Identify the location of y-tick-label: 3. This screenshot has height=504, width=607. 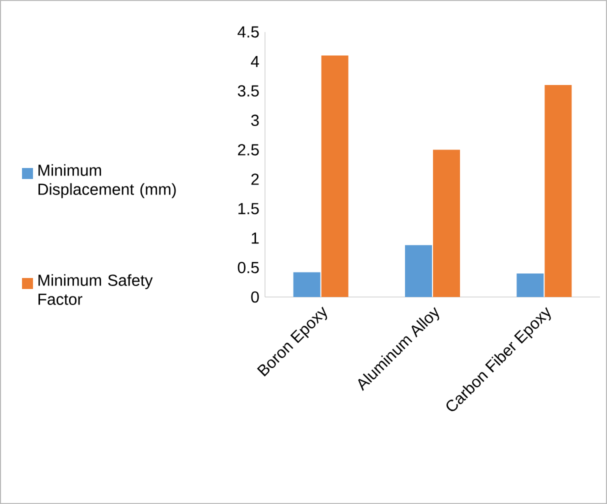
(255, 120).